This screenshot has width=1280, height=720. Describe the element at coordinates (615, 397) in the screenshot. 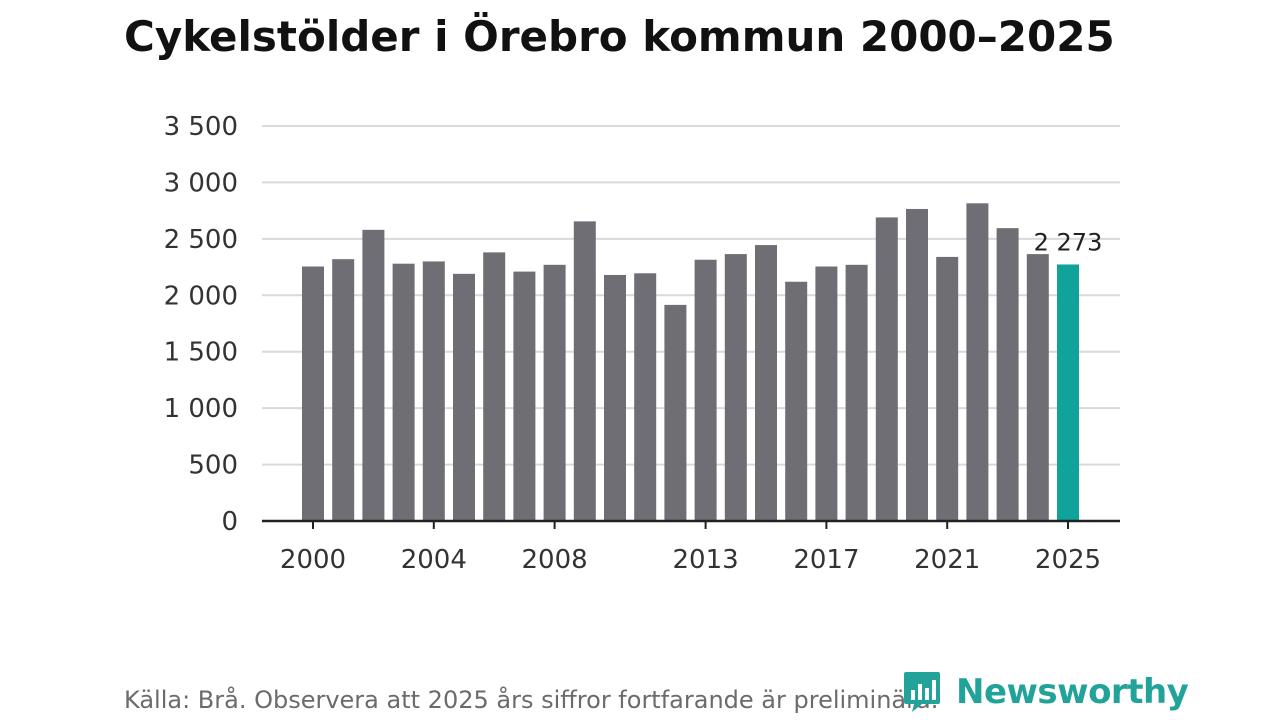

I see `bar-2010` at that location.